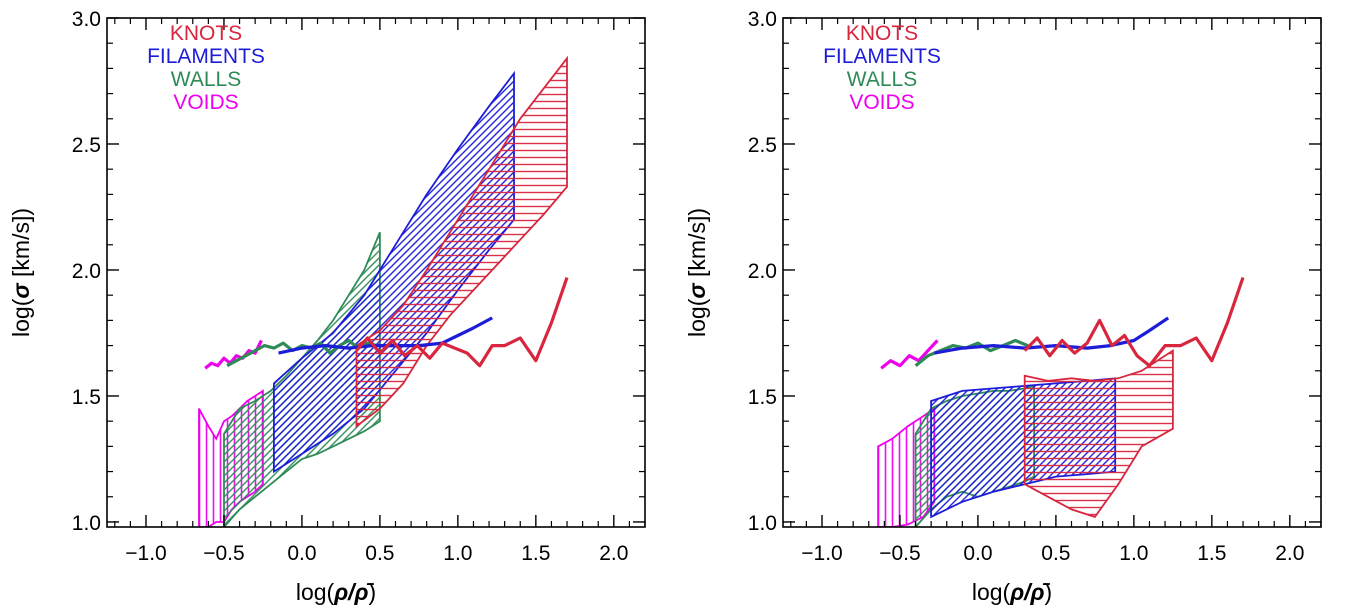 This screenshot has width=1350, height=613. I want to click on median-line-voids, so click(909, 354).